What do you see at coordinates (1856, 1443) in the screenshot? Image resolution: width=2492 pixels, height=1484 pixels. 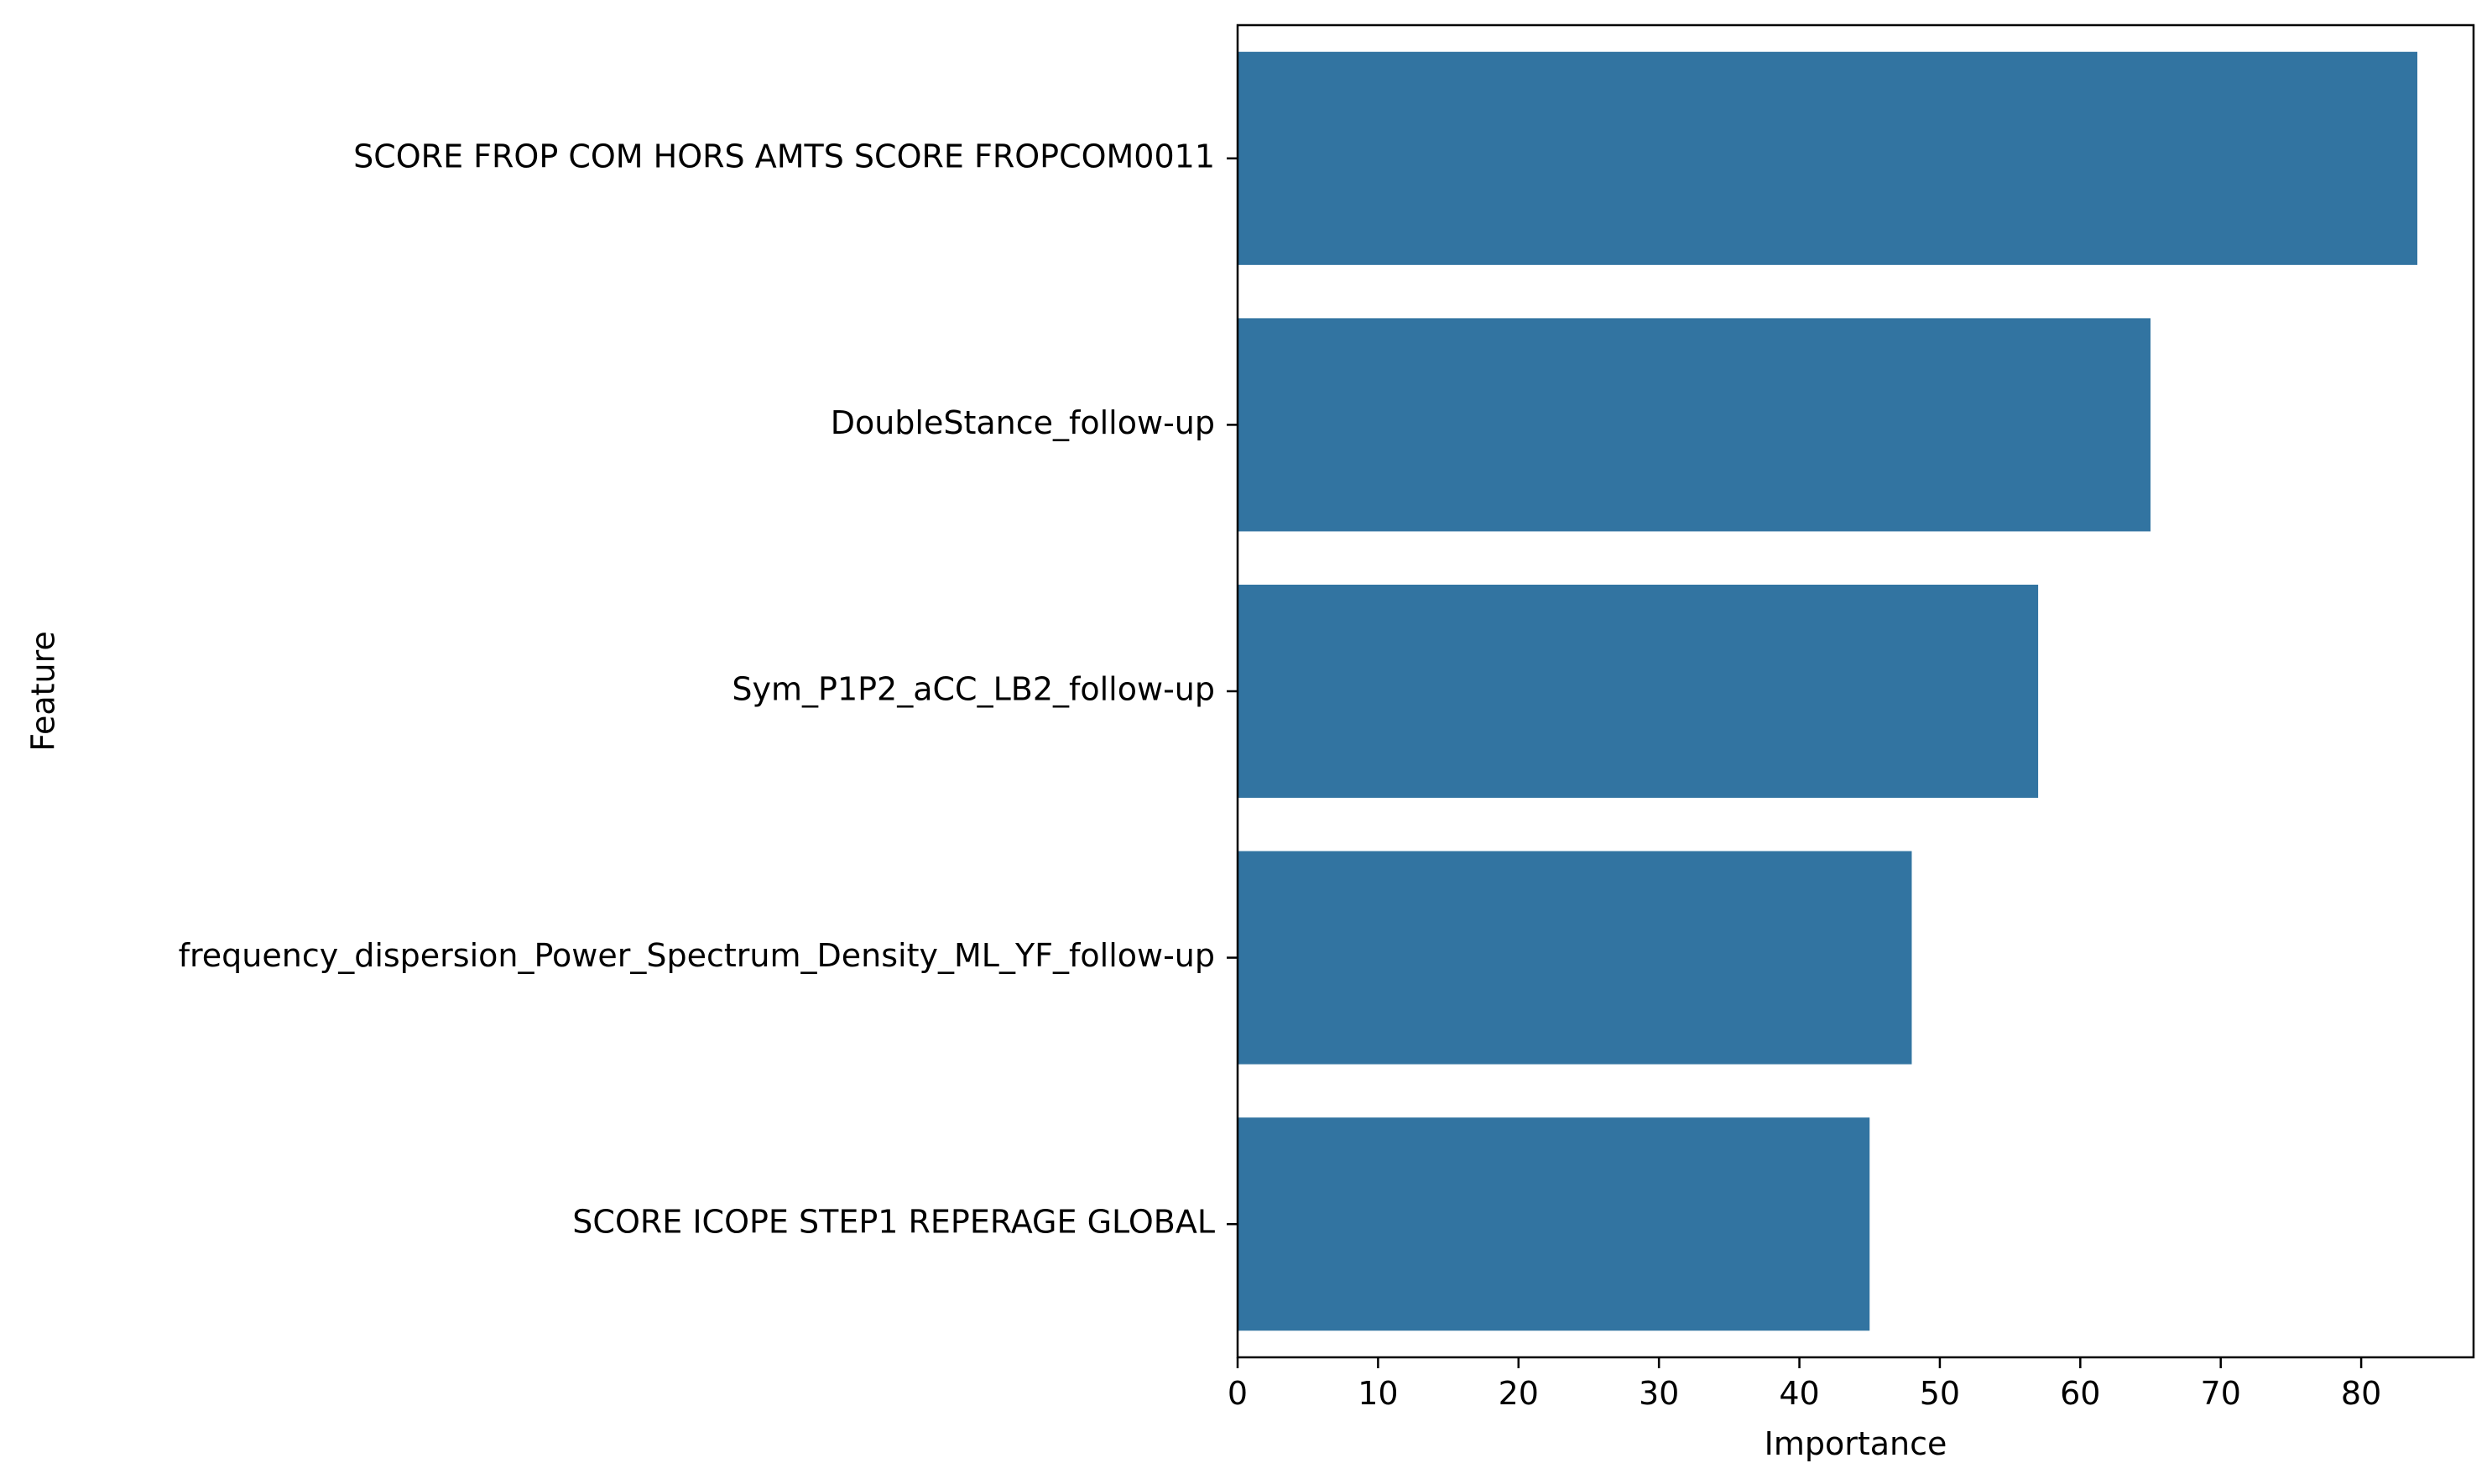 I see `x-axis-title: Importance` at bounding box center [1856, 1443].